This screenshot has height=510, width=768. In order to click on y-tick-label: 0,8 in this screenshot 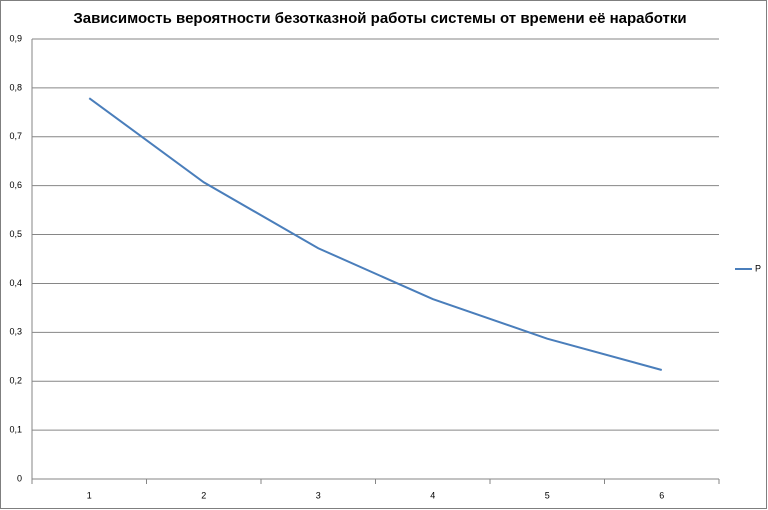, I will do `click(15, 87)`.